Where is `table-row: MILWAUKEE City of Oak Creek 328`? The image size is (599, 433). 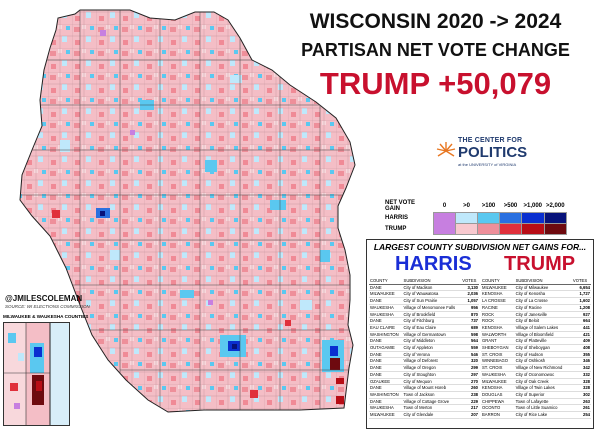 table-row: MILWAUKEE City of Oak Creek 328 is located at coordinates (536, 382).